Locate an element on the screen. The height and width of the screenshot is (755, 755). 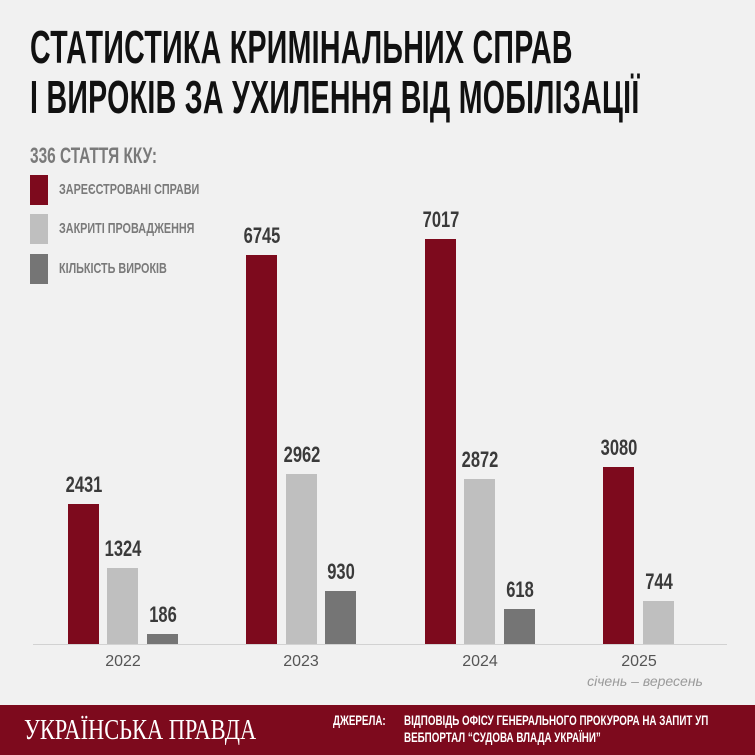
legend-swatch-registered is located at coordinates (39, 190).